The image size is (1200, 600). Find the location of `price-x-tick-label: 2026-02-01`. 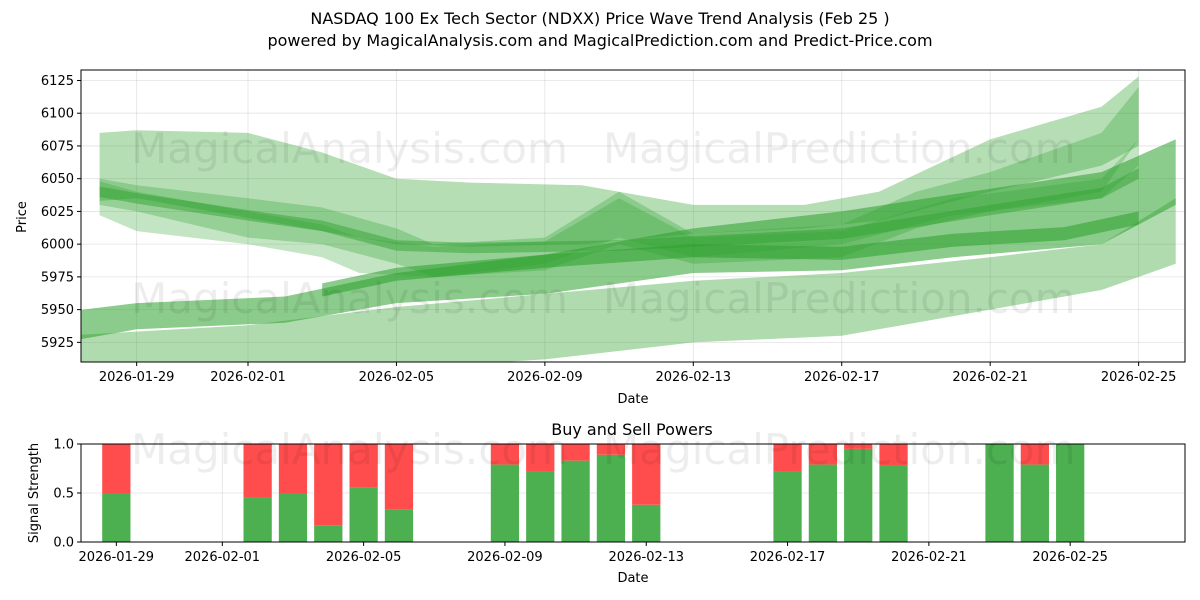

price-x-tick-label: 2026-02-01 is located at coordinates (248, 377).